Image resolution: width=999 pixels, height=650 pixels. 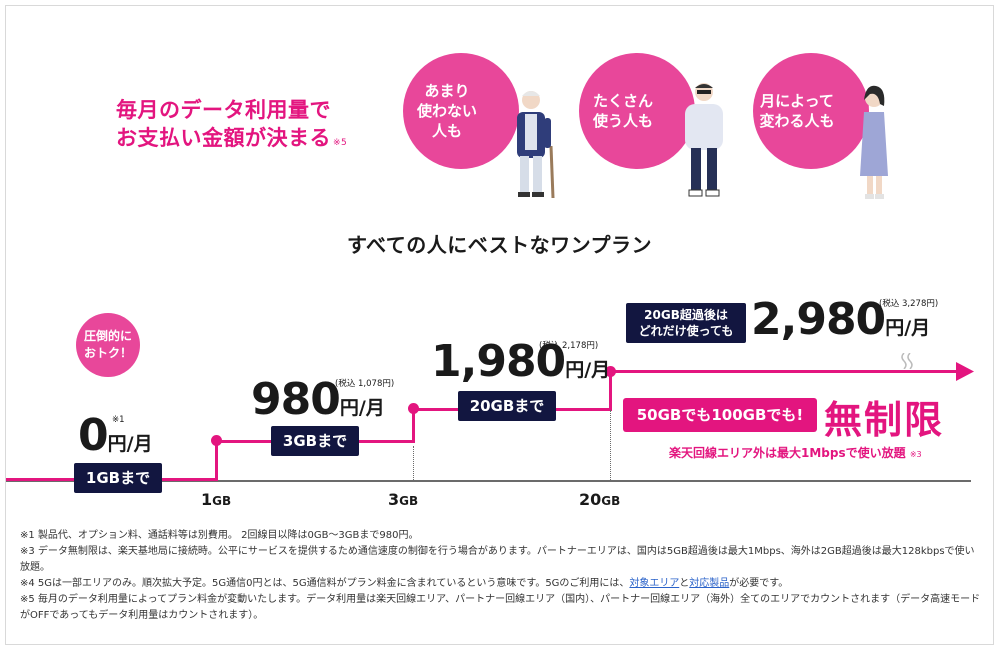 I want to click on badge-great-deal: 圧倒的に おトク！, so click(x=108, y=345).